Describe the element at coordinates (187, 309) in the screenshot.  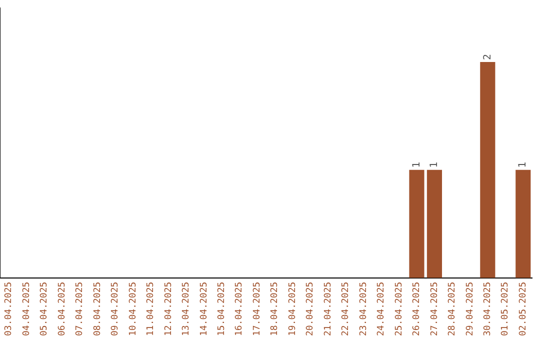
I see `x-tick-label: 13.04.2025` at that location.